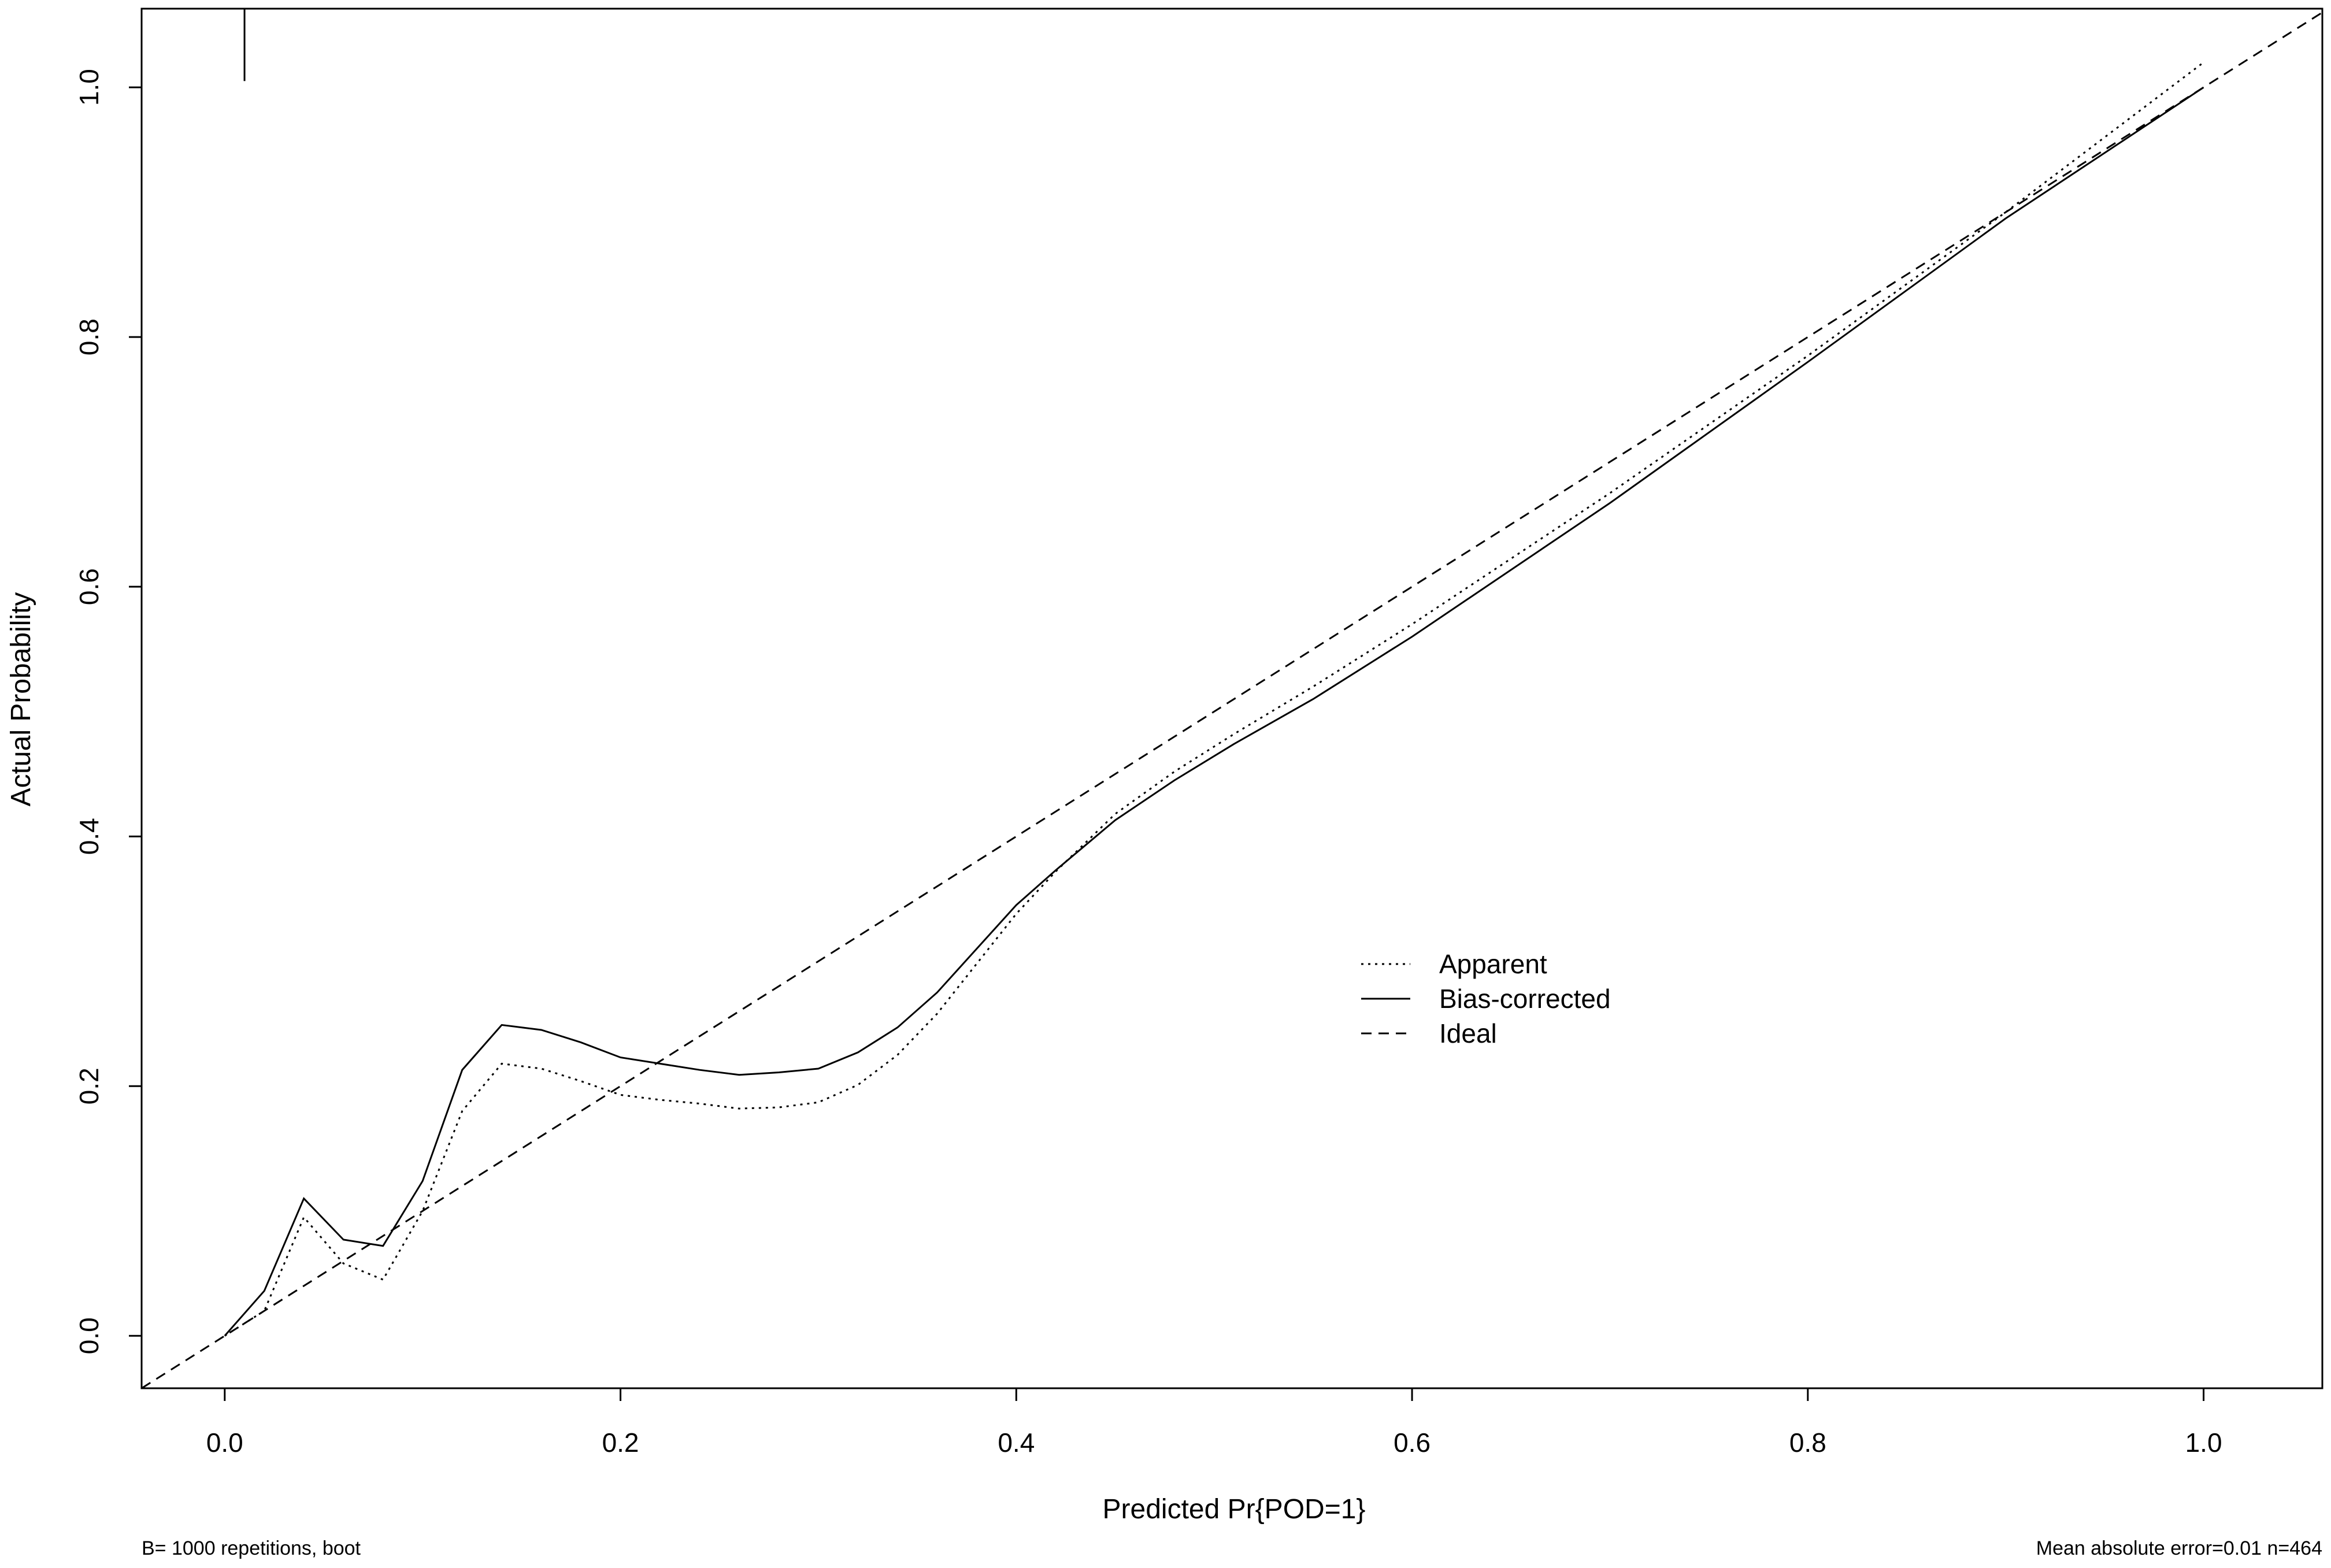 This screenshot has height=1568, width=2331. What do you see at coordinates (2179, 1548) in the screenshot?
I see `footnote-right: Mean absolute error=0.01 n=464` at bounding box center [2179, 1548].